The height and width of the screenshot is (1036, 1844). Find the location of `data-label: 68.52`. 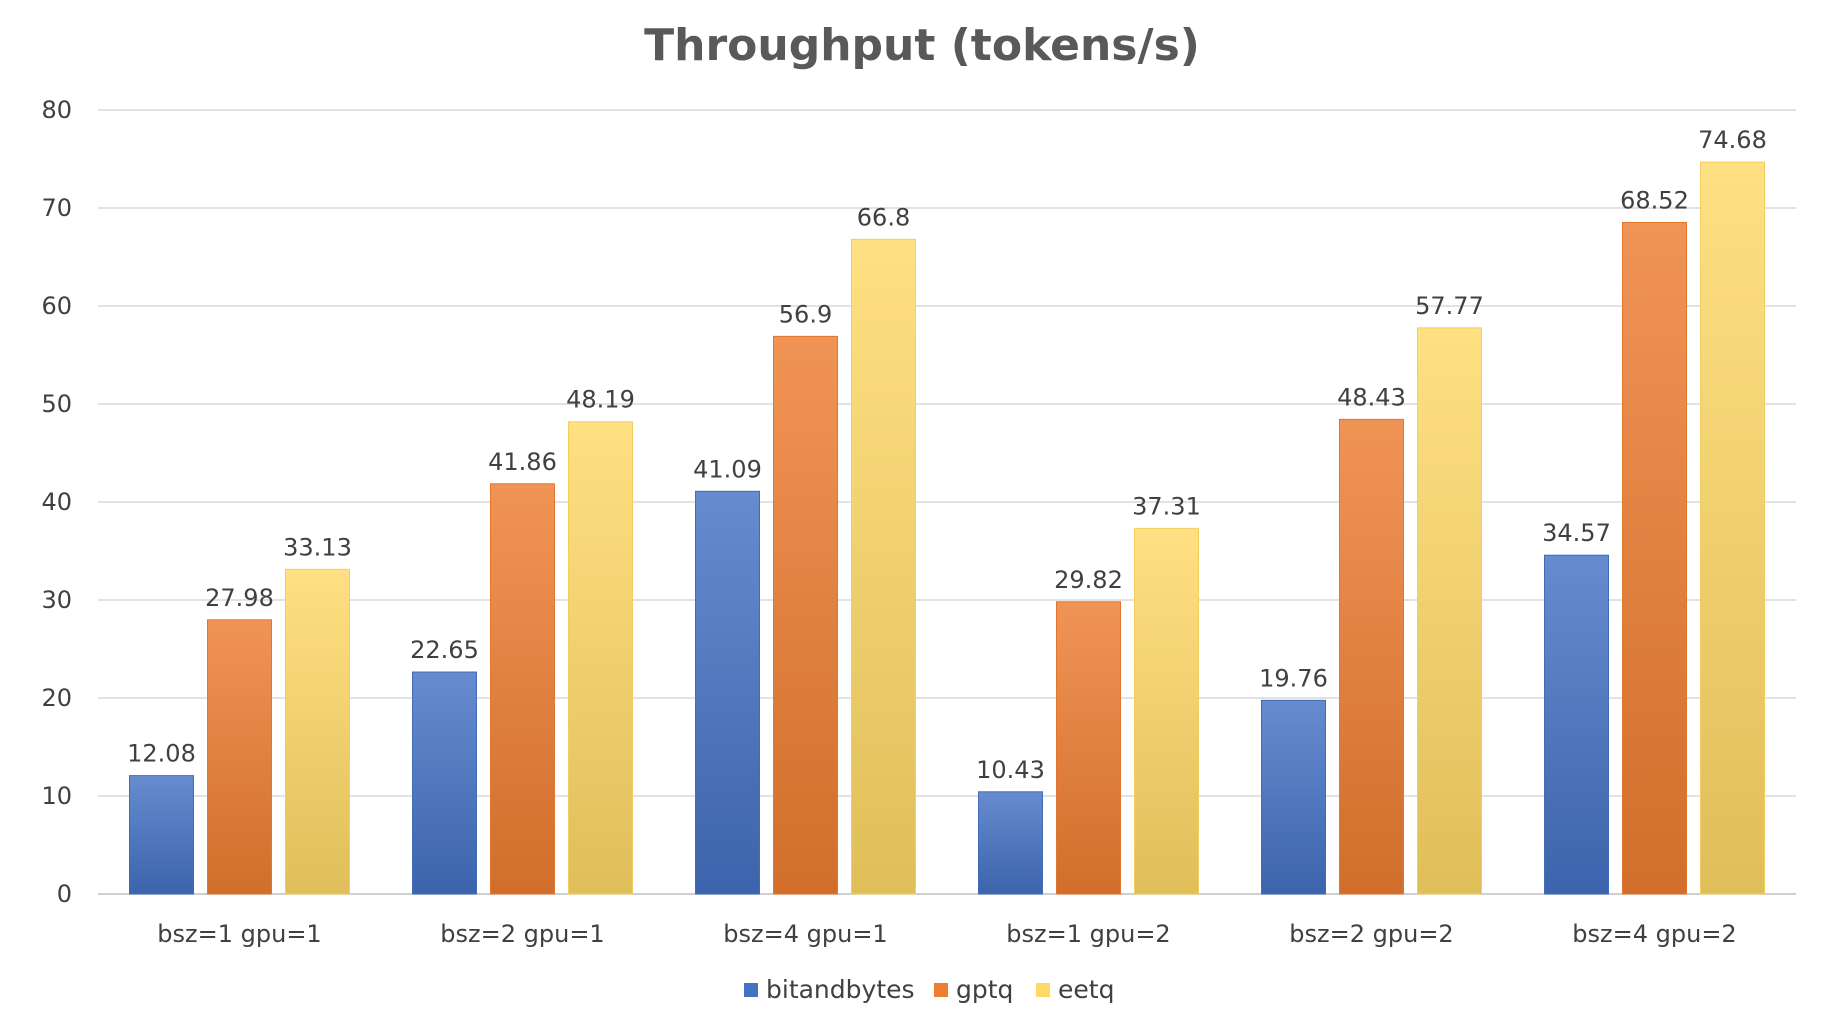

data-label: 68.52 is located at coordinates (1654, 201).